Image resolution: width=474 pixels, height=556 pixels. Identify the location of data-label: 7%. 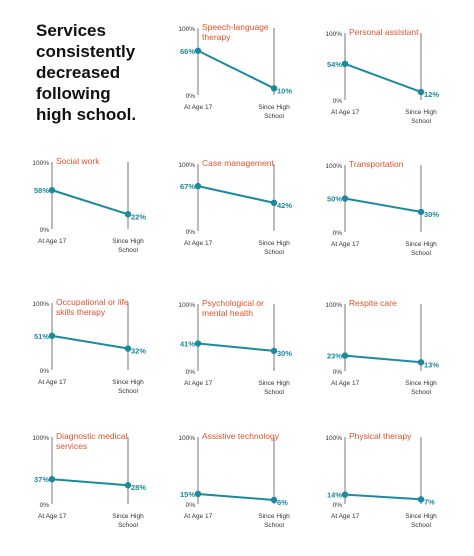
(429, 501).